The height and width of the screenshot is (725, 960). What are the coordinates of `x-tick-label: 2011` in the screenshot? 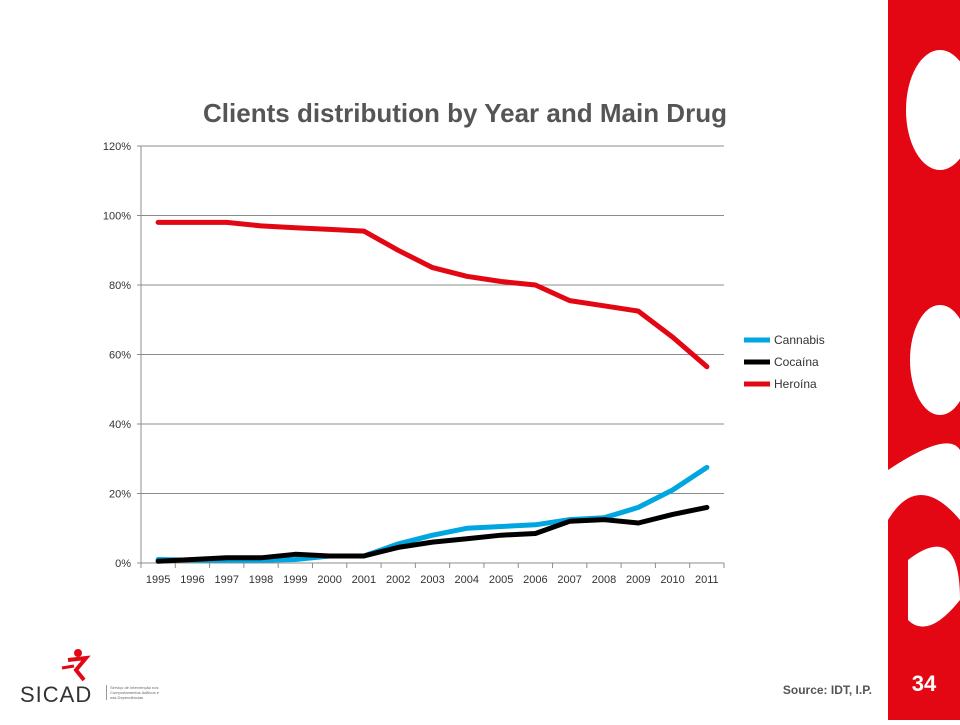 It's located at (707, 580).